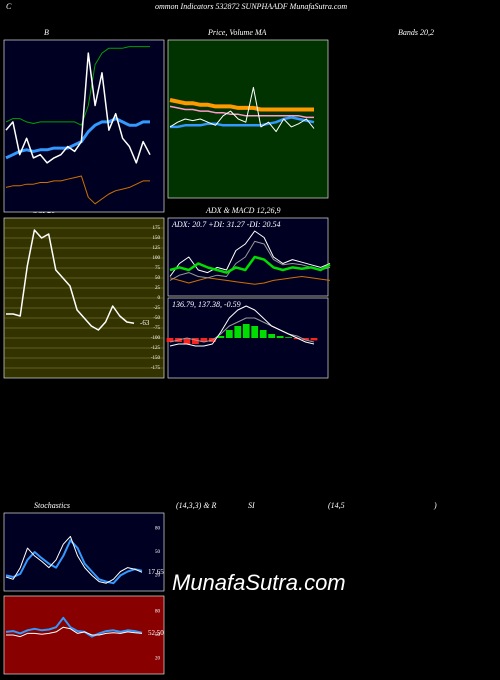  Describe the element at coordinates (156, 308) in the screenshot. I see `y-tick-label: -25` at that location.